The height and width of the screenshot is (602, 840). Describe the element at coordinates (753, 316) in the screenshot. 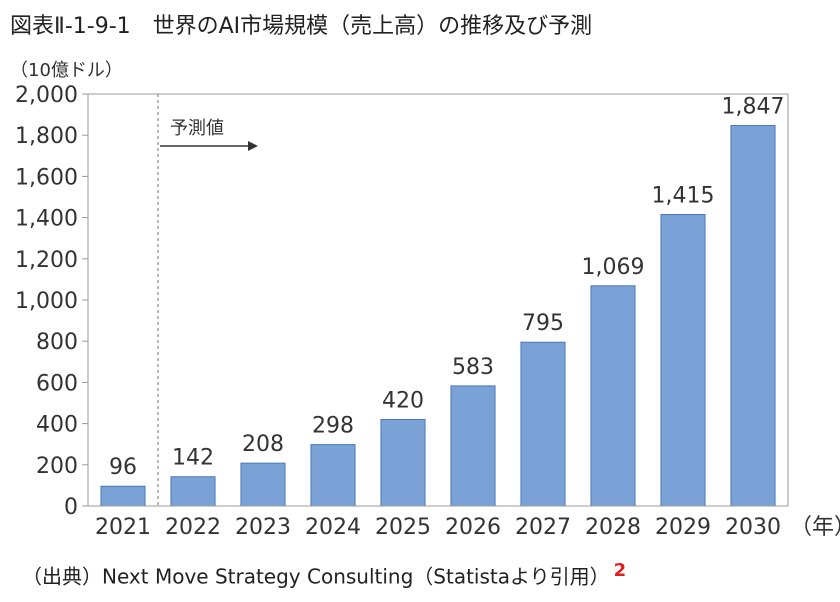

I see `bar-2030` at that location.